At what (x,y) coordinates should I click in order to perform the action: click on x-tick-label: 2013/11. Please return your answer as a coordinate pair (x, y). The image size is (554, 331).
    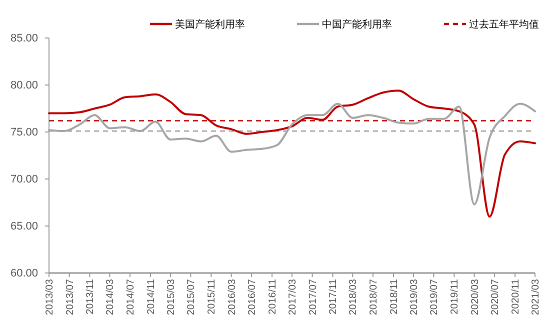
    Looking at the image, I should click on (90, 296).